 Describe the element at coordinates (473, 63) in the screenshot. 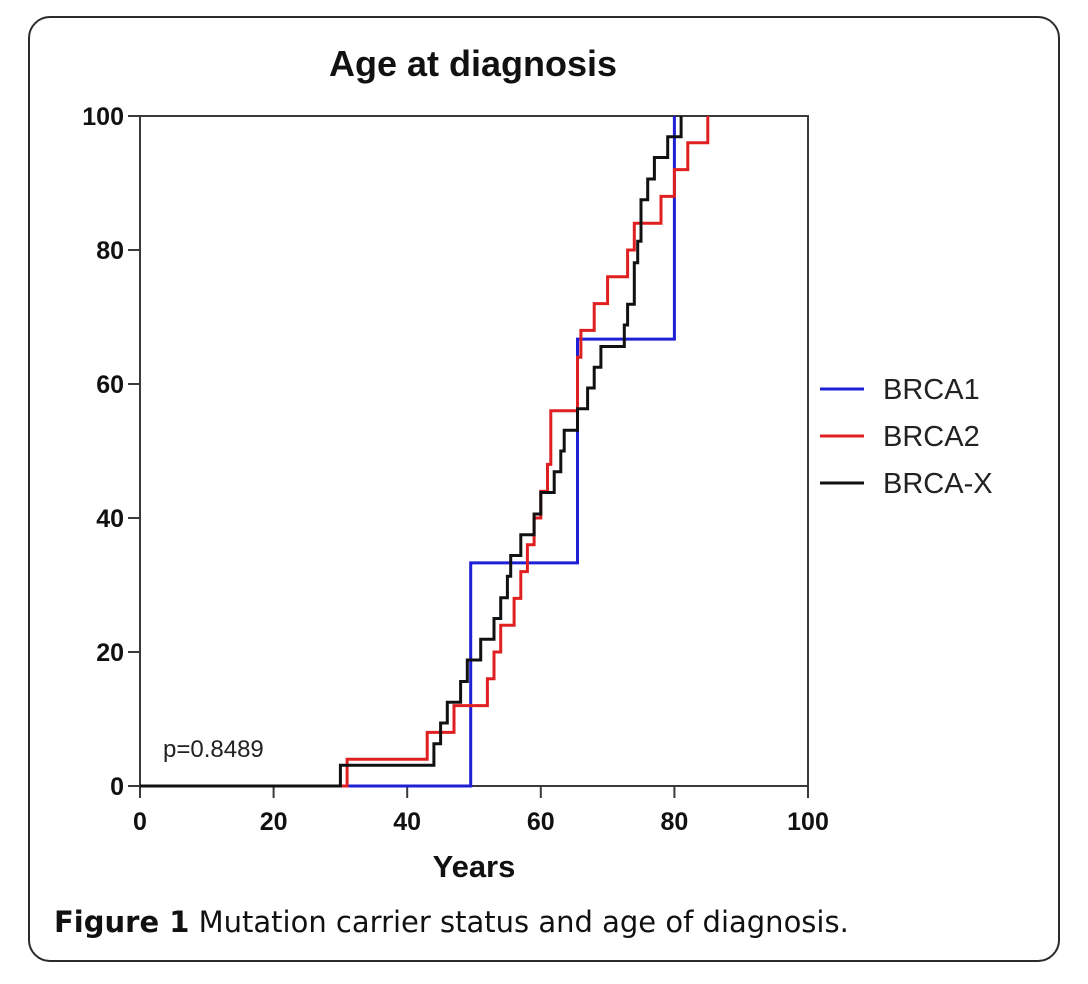

I see `chart-title: Age at diagnosis` at that location.